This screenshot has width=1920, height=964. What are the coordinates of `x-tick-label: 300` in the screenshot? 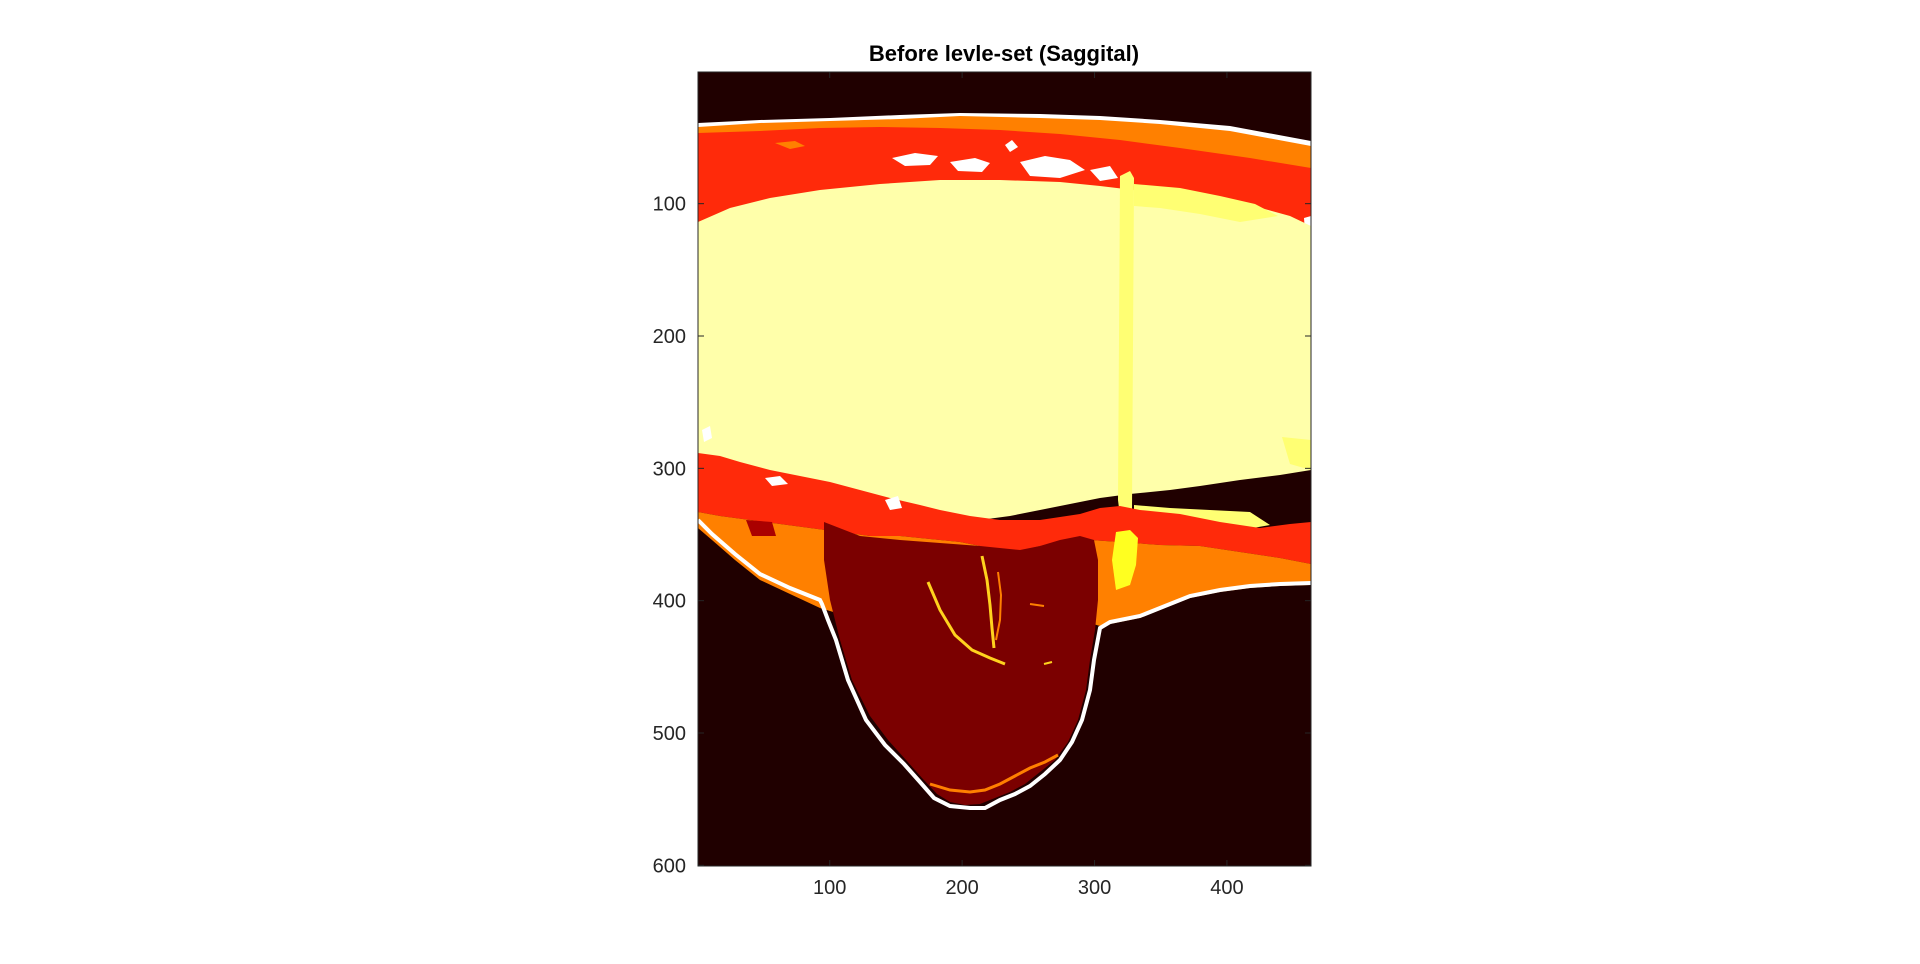 It's located at (1094, 888).